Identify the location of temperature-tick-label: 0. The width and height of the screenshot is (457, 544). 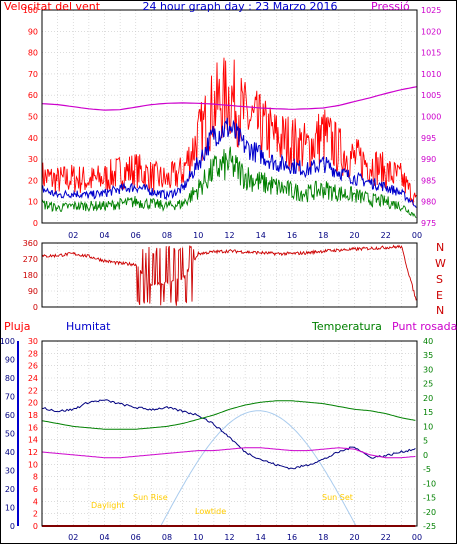
(425, 455).